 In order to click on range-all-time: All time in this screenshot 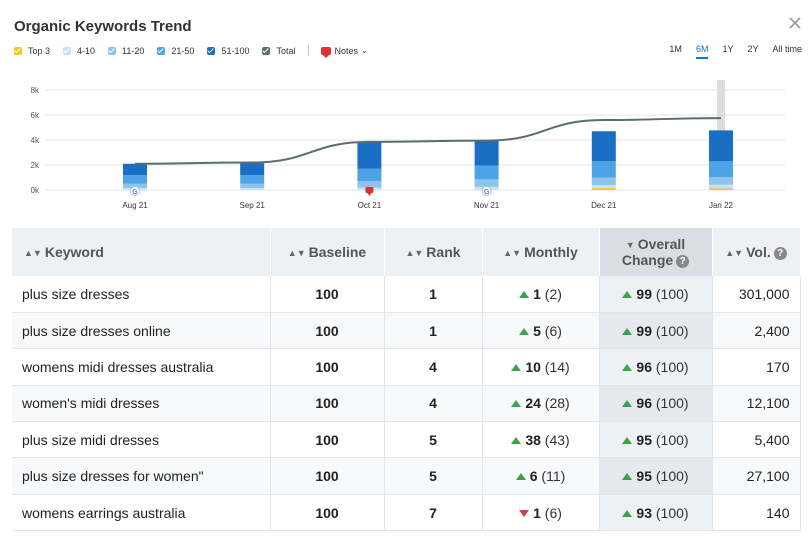, I will do `click(787, 49)`.